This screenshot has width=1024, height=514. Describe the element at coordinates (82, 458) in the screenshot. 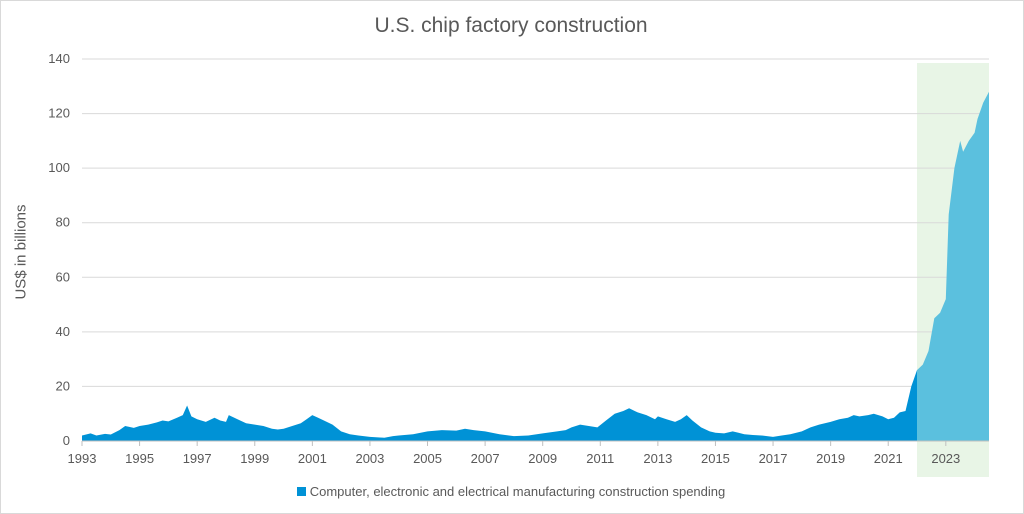

I see `x-tick-label-1993: 1993` at that location.